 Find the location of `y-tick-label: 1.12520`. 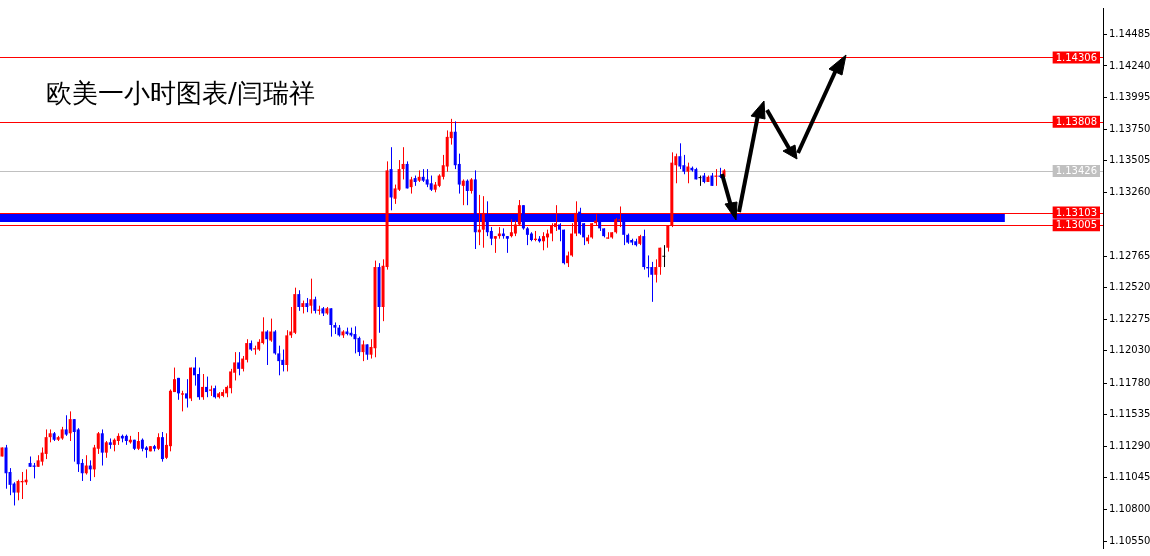

y-tick-label: 1.12520 is located at coordinates (1129, 287).